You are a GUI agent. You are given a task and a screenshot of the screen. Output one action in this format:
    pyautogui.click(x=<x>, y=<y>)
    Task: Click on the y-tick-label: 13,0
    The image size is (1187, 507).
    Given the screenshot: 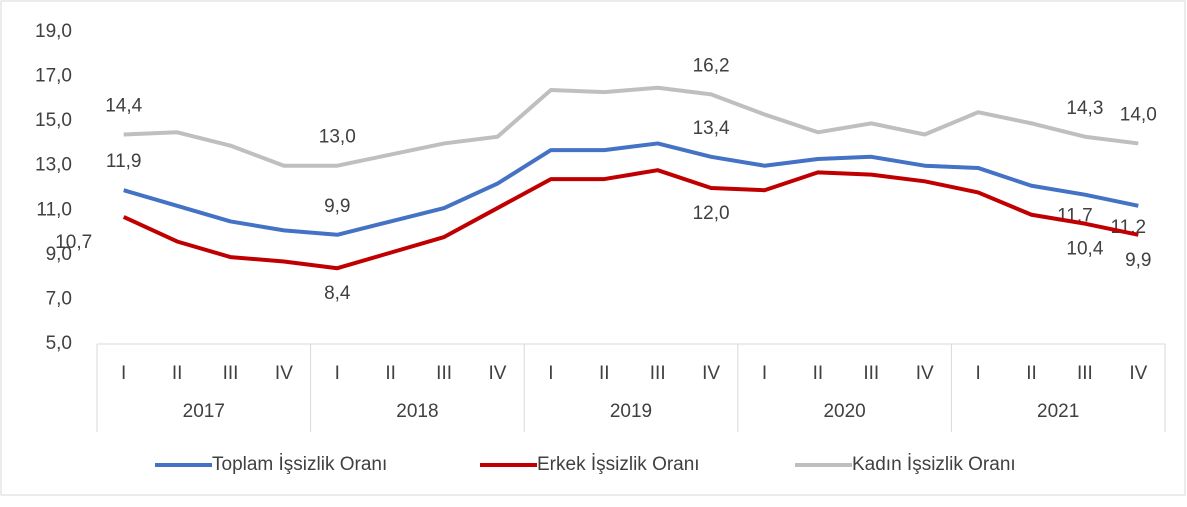 What is the action you would take?
    pyautogui.click(x=53, y=165)
    